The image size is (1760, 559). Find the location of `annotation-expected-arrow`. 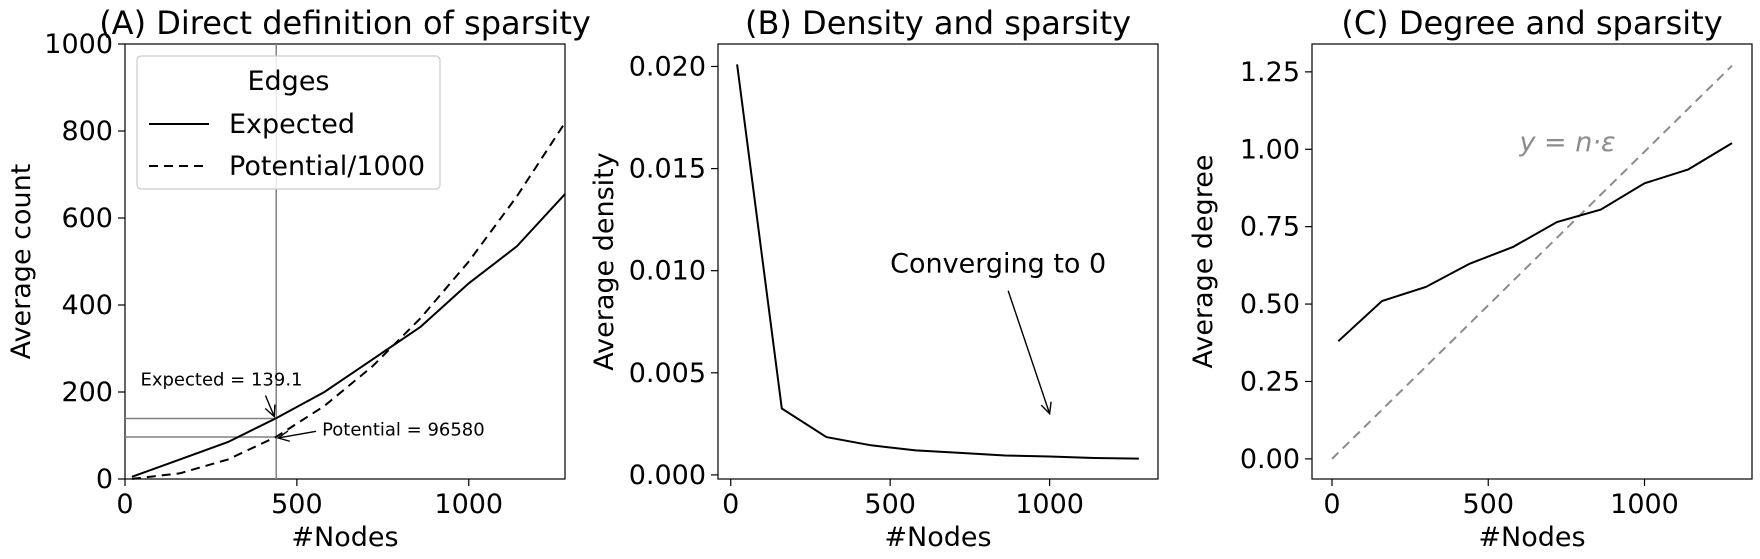

annotation-expected-arrow is located at coordinates (269, 406).